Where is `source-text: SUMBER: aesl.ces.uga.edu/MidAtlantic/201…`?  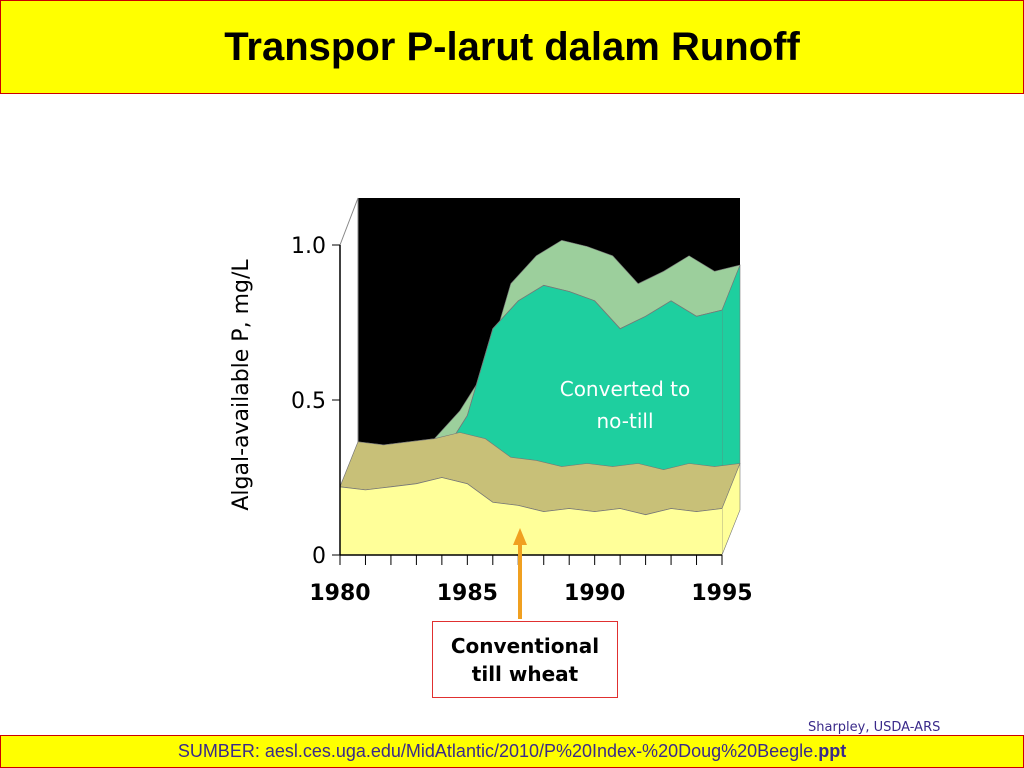 source-text: SUMBER: aesl.ces.uga.edu/MidAtlantic/201… is located at coordinates (498, 751).